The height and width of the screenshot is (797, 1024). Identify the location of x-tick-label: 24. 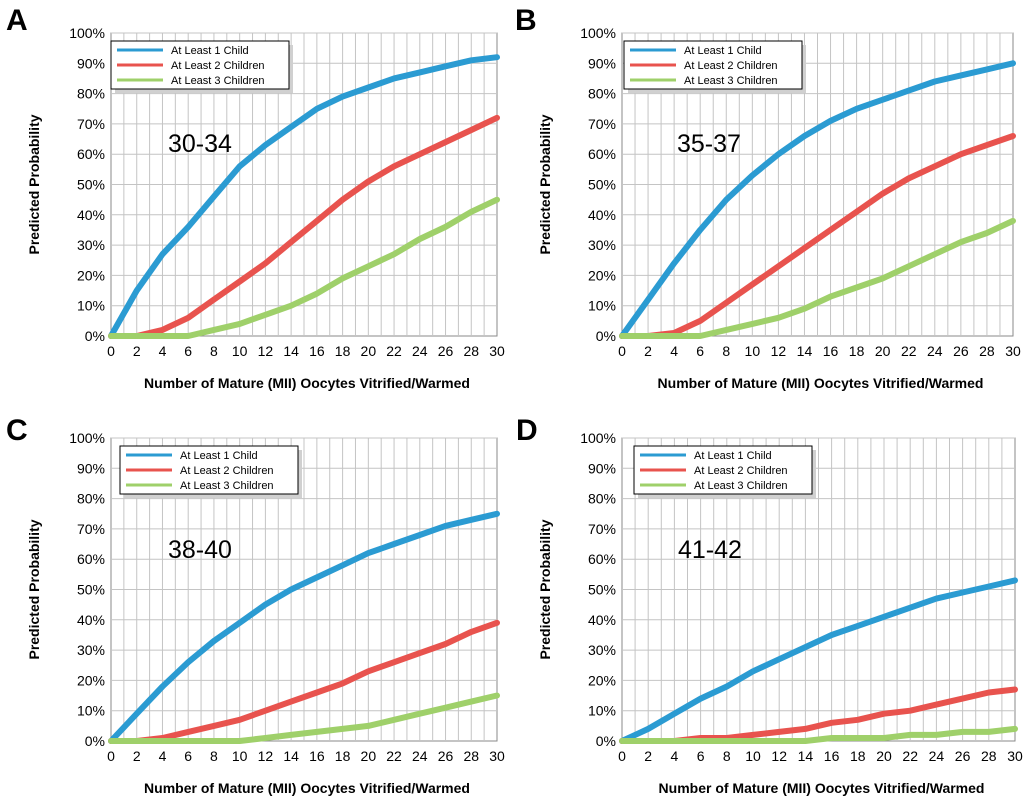
(935, 351).